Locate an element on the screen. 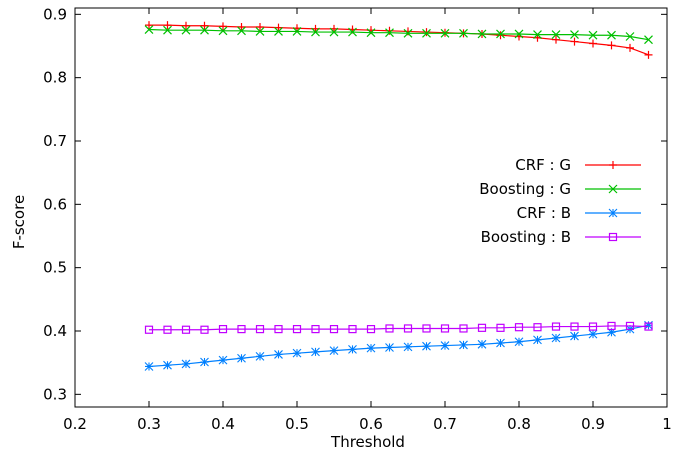  legend-item: Boosting : G is located at coordinates (560, 189).